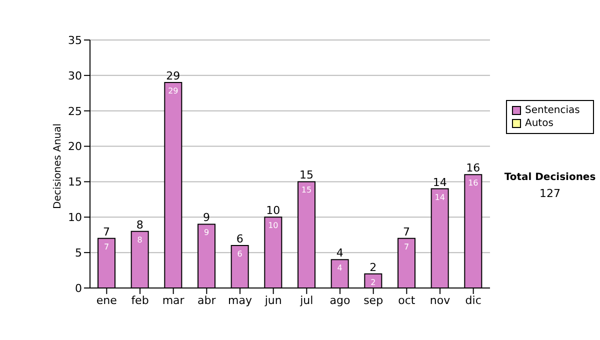  Describe the element at coordinates (207, 300) in the screenshot. I see `x-tick-label: abr` at that location.